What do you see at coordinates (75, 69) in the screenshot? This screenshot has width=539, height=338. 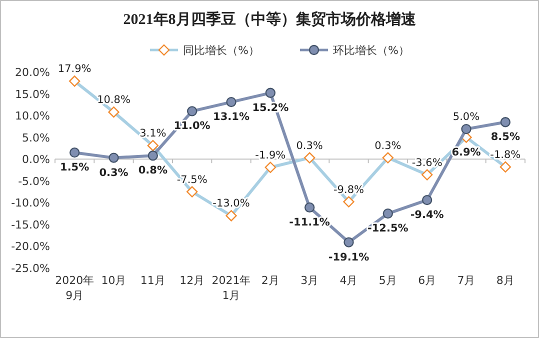 I see `data-label: 17.9%` at bounding box center [75, 69].